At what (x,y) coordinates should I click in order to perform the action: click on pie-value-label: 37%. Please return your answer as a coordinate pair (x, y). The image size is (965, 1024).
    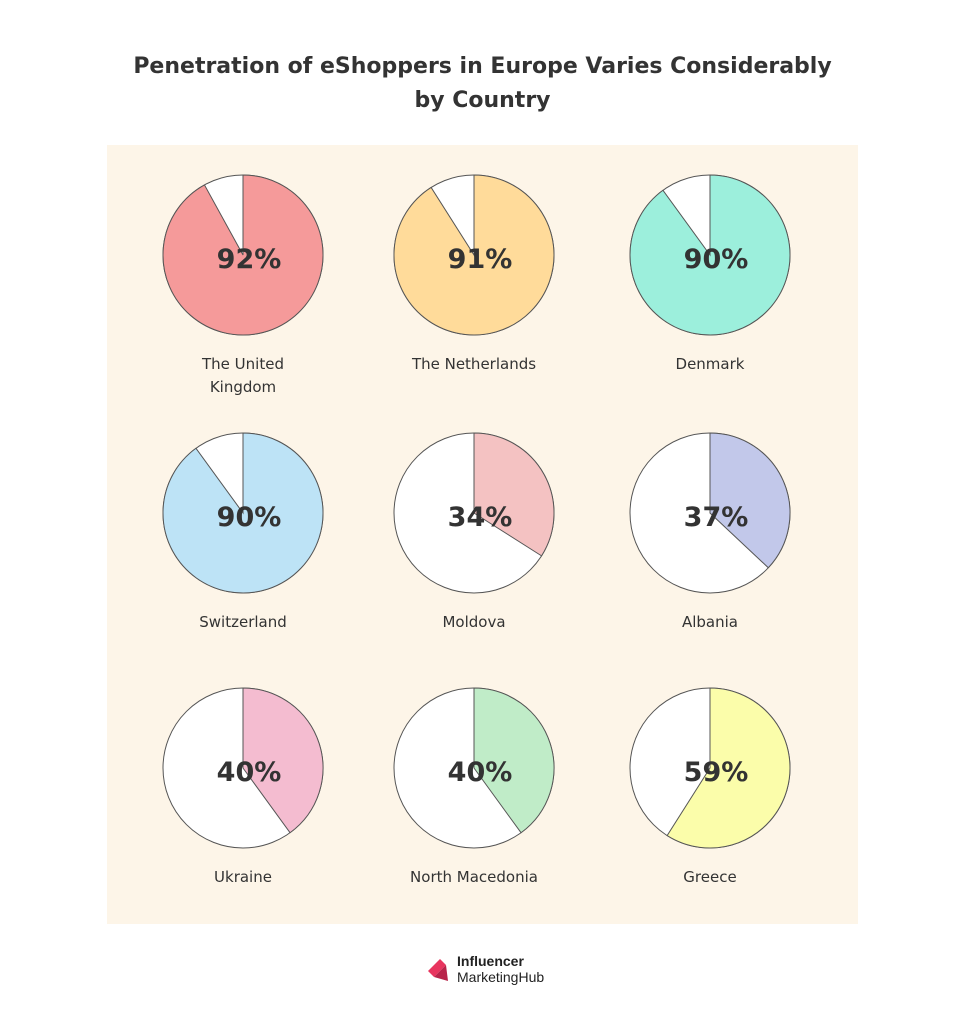
    Looking at the image, I should click on (716, 517).